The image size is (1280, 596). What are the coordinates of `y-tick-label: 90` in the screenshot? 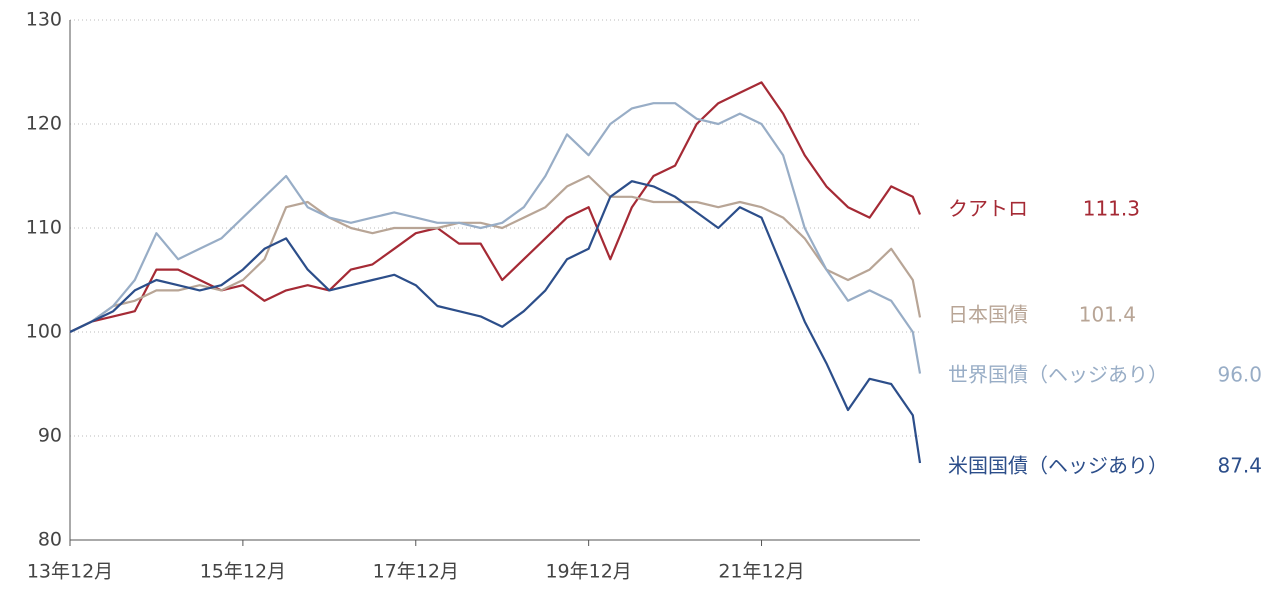 It's located at (50, 436).